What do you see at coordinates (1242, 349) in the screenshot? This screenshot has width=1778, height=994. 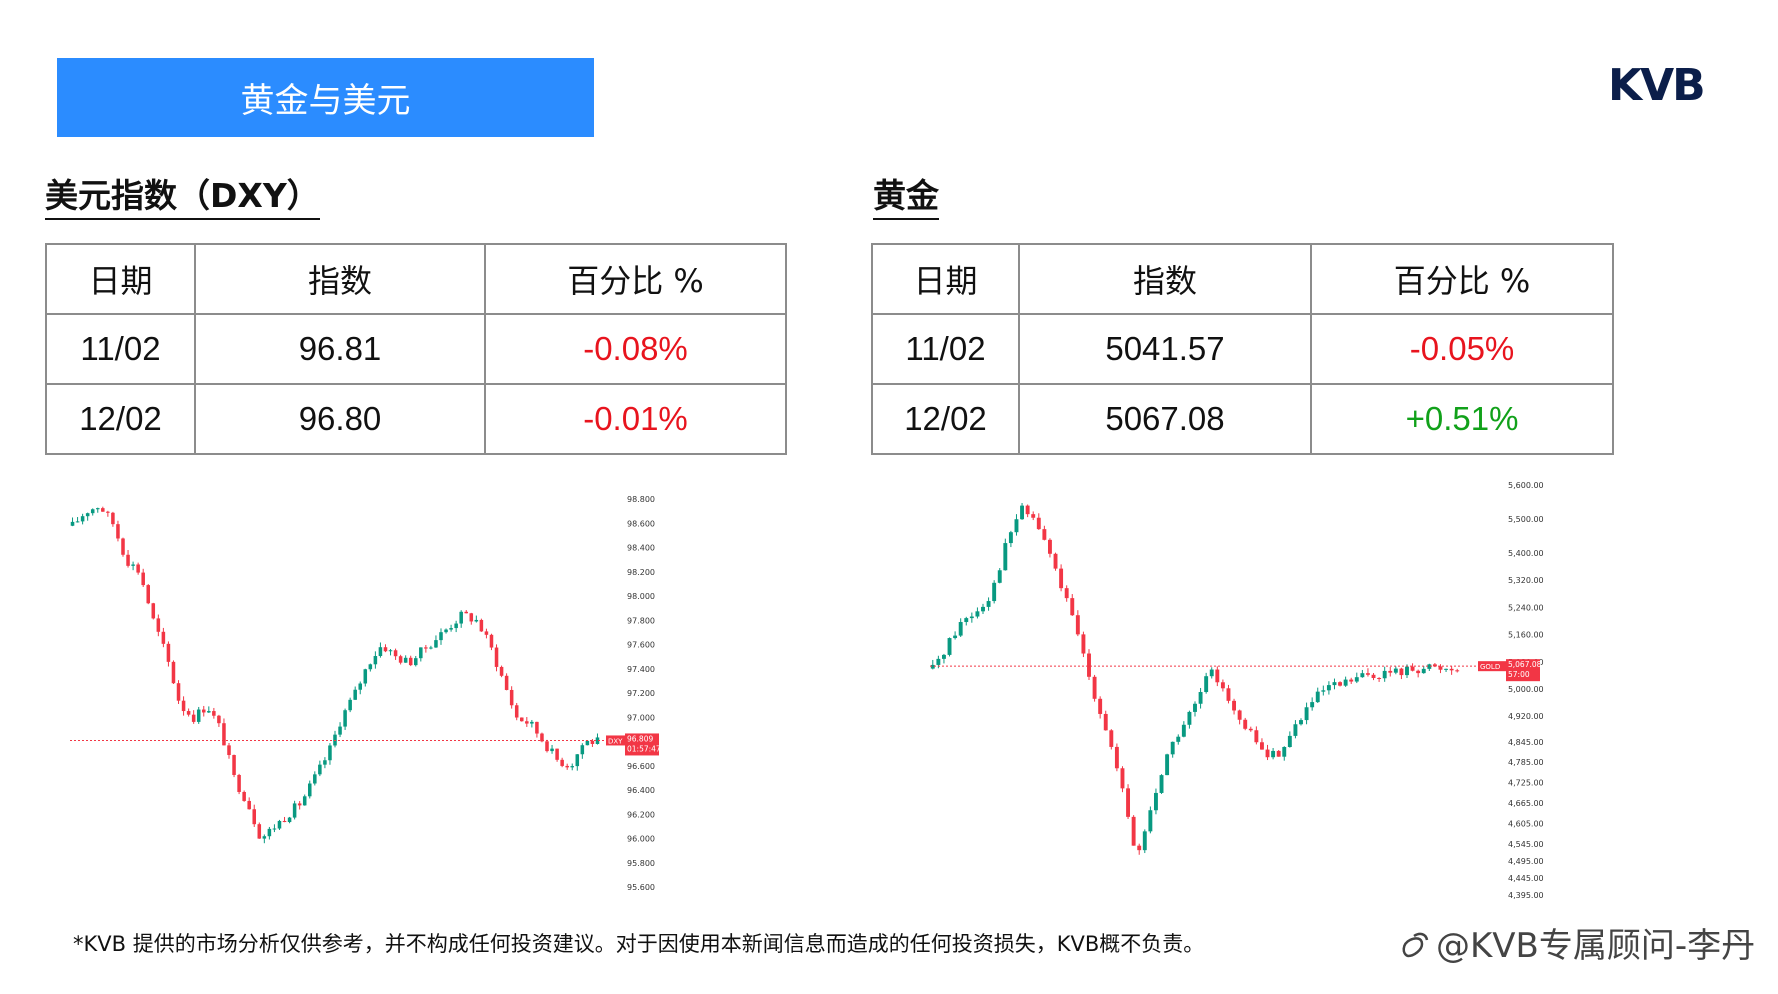 I see `table-row: 11/02 5041.57 -0.05%` at bounding box center [1242, 349].